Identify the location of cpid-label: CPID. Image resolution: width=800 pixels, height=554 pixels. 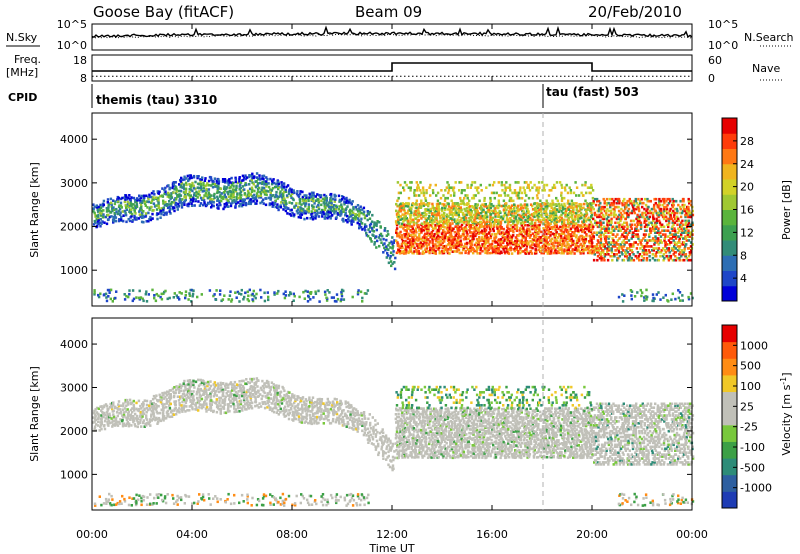
(22, 97).